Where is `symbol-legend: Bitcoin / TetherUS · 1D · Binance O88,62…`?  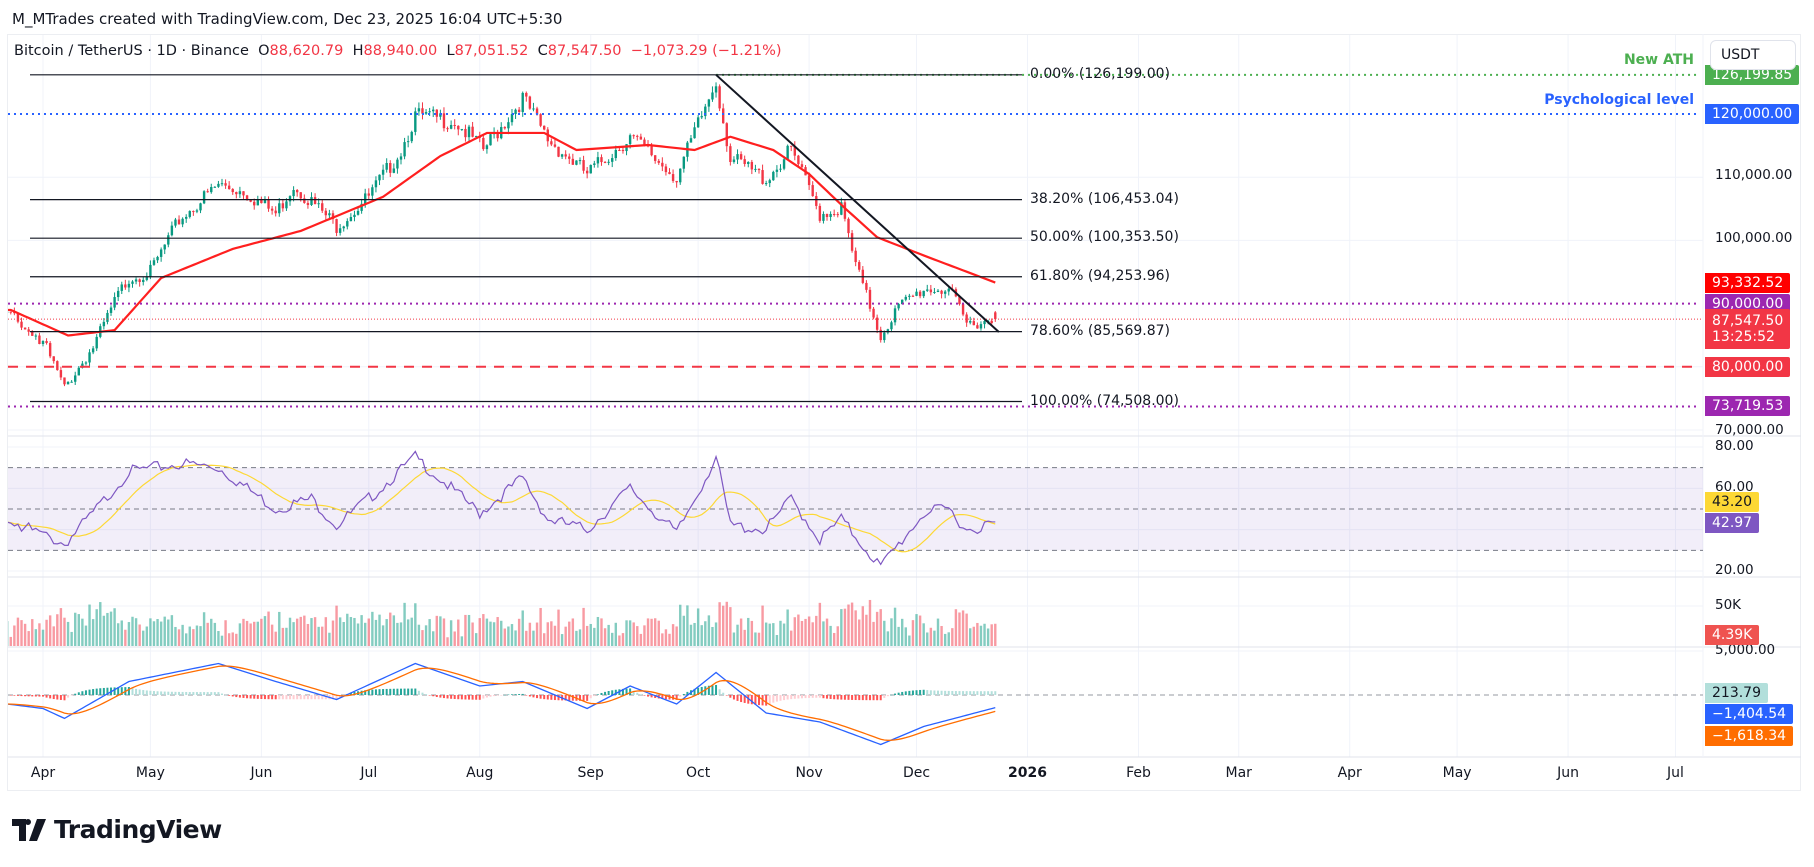
symbol-legend: Bitcoin / TetherUS · 1D · Binance O88,62… is located at coordinates (398, 51).